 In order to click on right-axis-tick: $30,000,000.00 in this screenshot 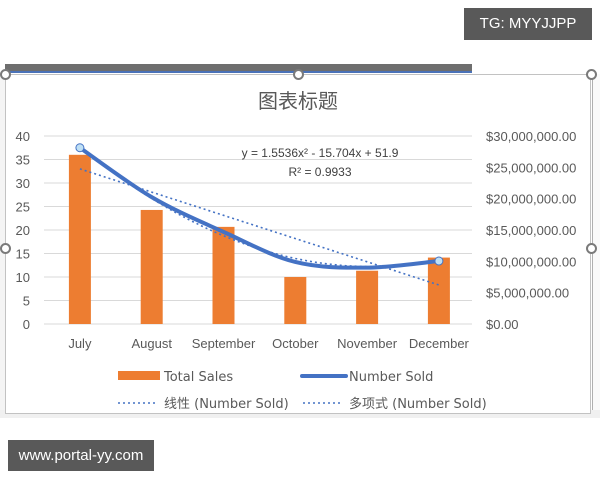, I will do `click(531, 136)`.